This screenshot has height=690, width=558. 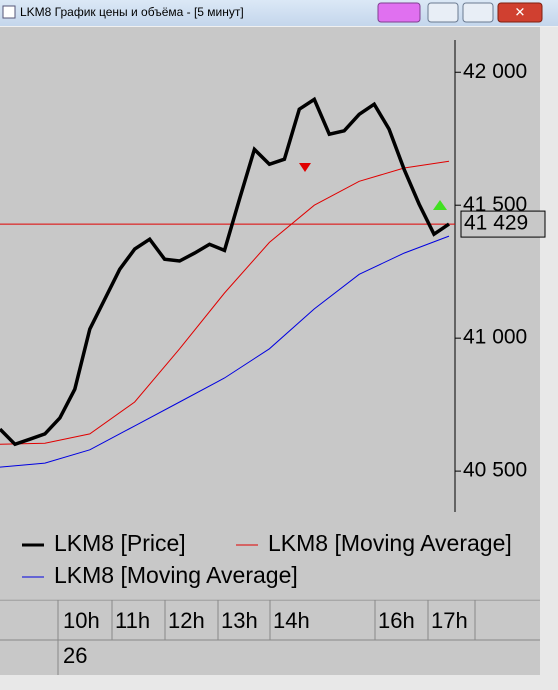 What do you see at coordinates (270, 558) in the screenshot?
I see `legend-area` at bounding box center [270, 558].